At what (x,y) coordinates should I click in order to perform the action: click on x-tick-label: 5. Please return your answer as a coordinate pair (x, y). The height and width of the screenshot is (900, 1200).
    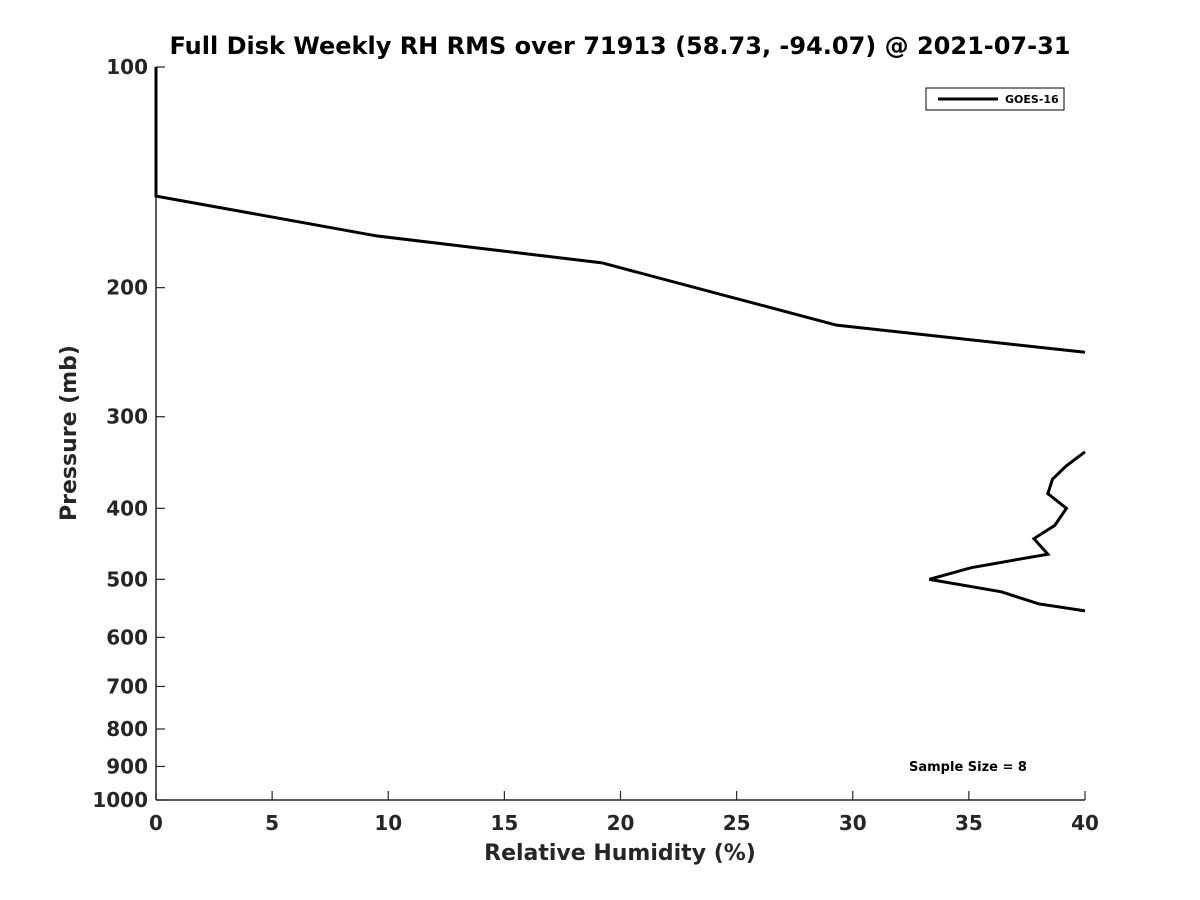
    Looking at the image, I should click on (272, 823).